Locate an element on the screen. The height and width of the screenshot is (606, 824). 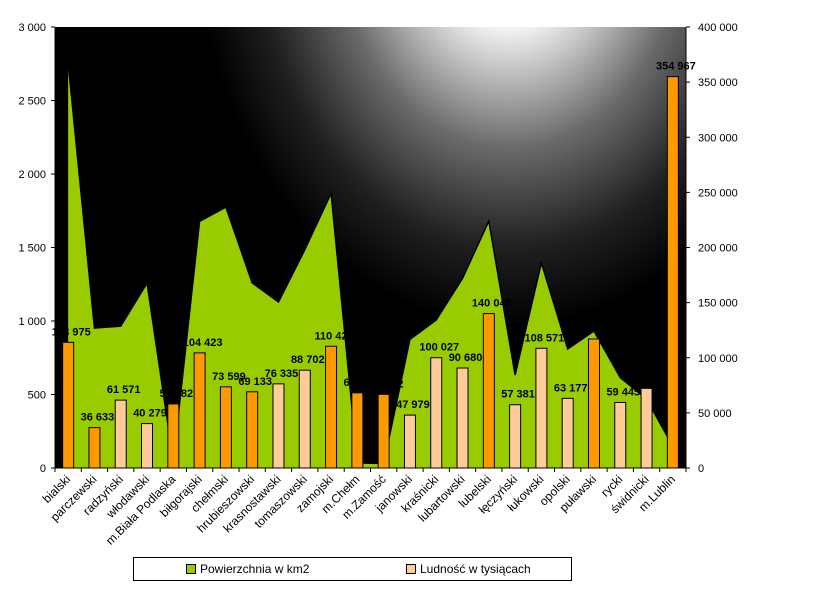
legend-item-area: Powierzchnia w km2 is located at coordinates (247, 569).